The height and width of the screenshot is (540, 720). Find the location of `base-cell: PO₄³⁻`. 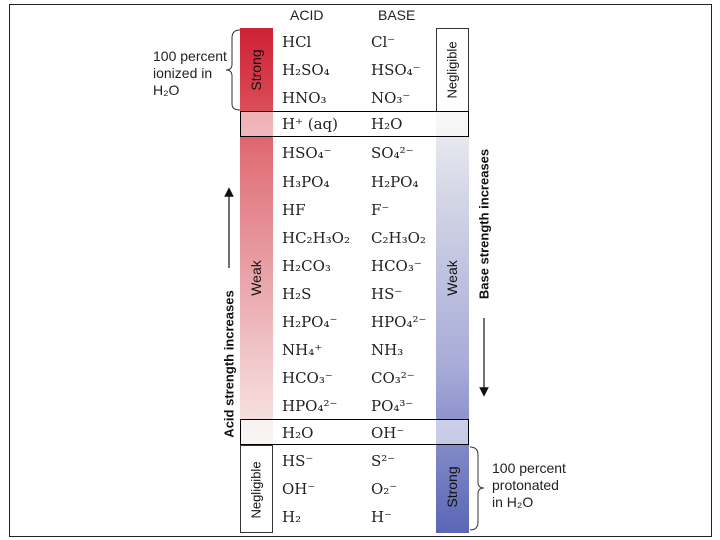

base-cell: PO₄³⁻ is located at coordinates (392, 406).